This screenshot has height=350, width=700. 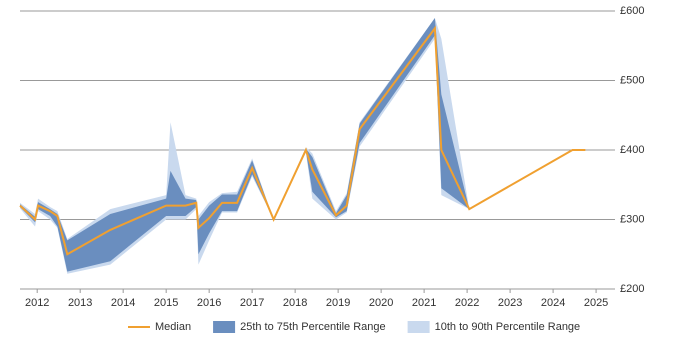 What do you see at coordinates (510, 303) in the screenshot?
I see `x-tick-label: 2023` at bounding box center [510, 303].